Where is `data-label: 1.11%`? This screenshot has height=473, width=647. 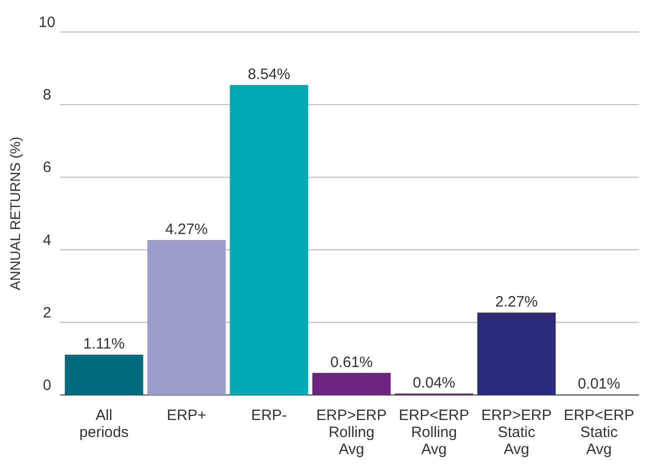
data-label: 1.11% is located at coordinates (104, 344).